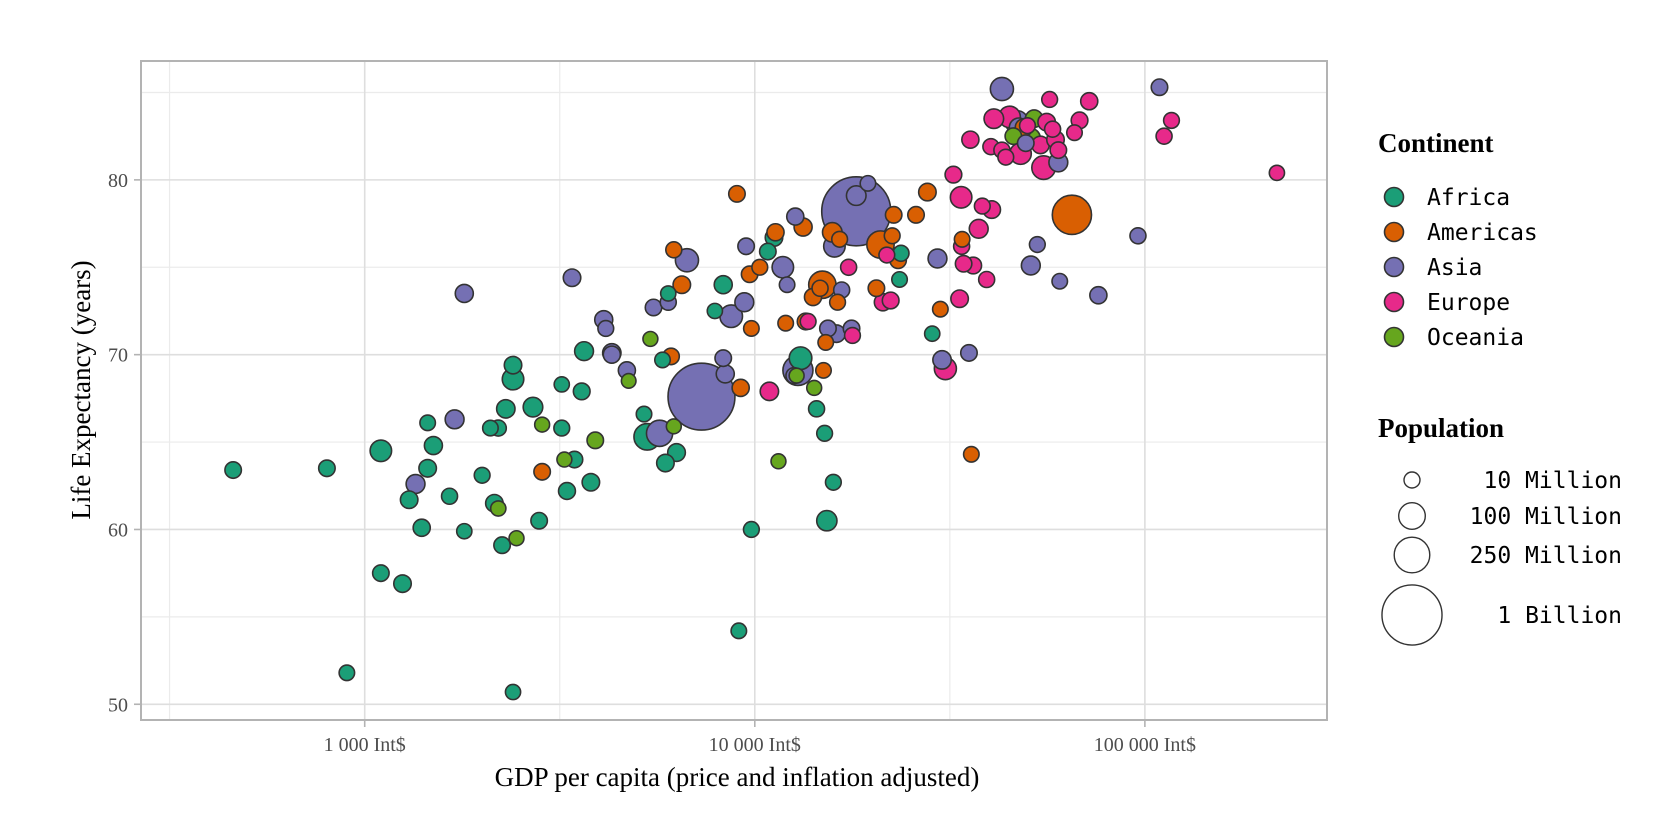 The height and width of the screenshot is (828, 1672). Describe the element at coordinates (1447, 198) in the screenshot. I see `legend-item-africa: Africa` at that location.